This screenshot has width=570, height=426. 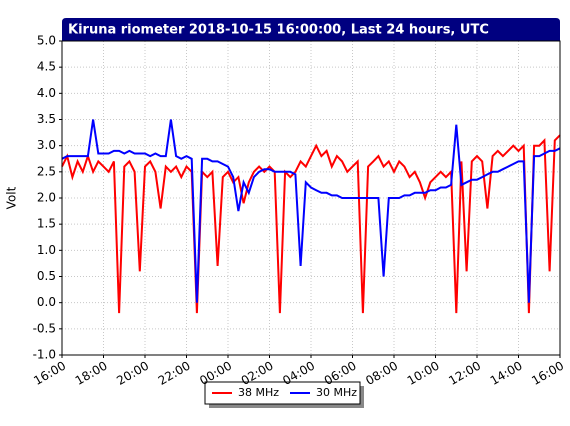 I want to click on y-tick-label: 2.0, so click(x=46, y=198).